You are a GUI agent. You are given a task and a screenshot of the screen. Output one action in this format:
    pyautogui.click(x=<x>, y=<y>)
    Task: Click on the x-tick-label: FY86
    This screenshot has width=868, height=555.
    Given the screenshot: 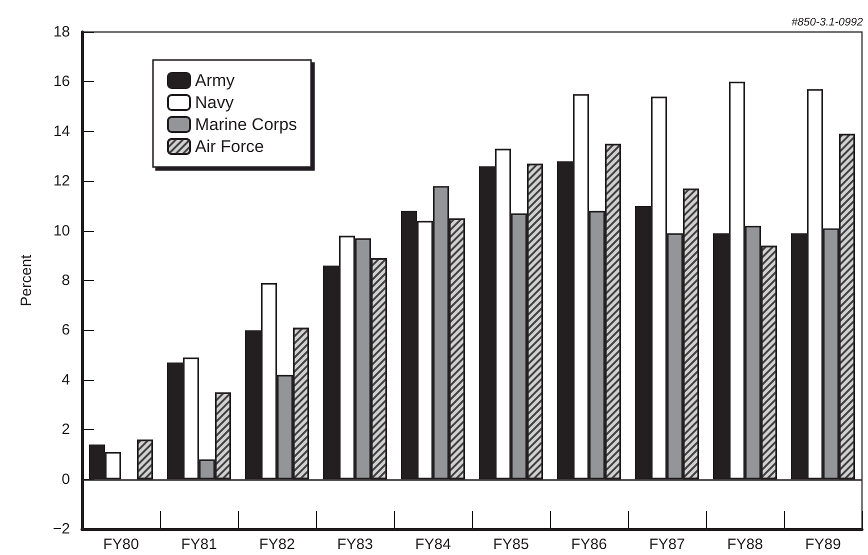 What is the action you would take?
    pyautogui.click(x=589, y=544)
    